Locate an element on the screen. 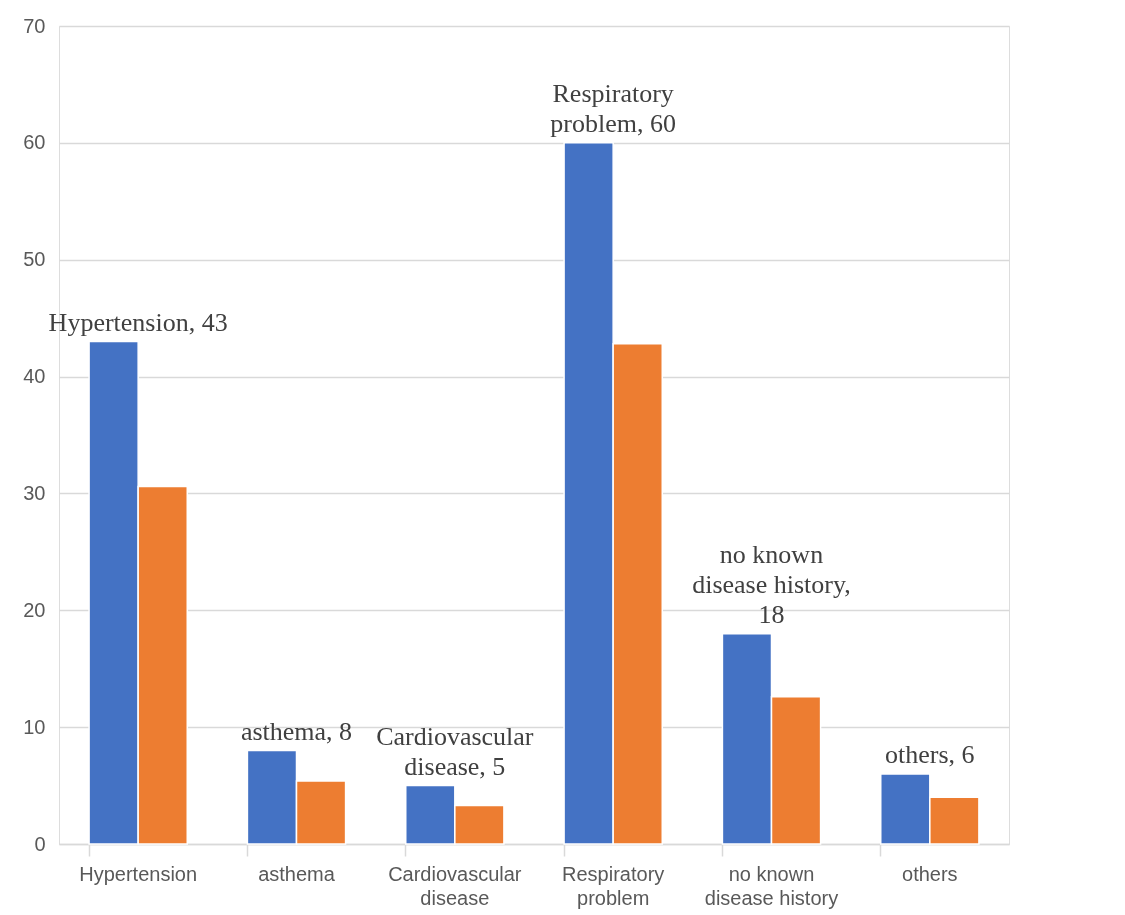 This screenshot has width=1125, height=915. data-label: Respiratory problem, 60 is located at coordinates (613, 108).